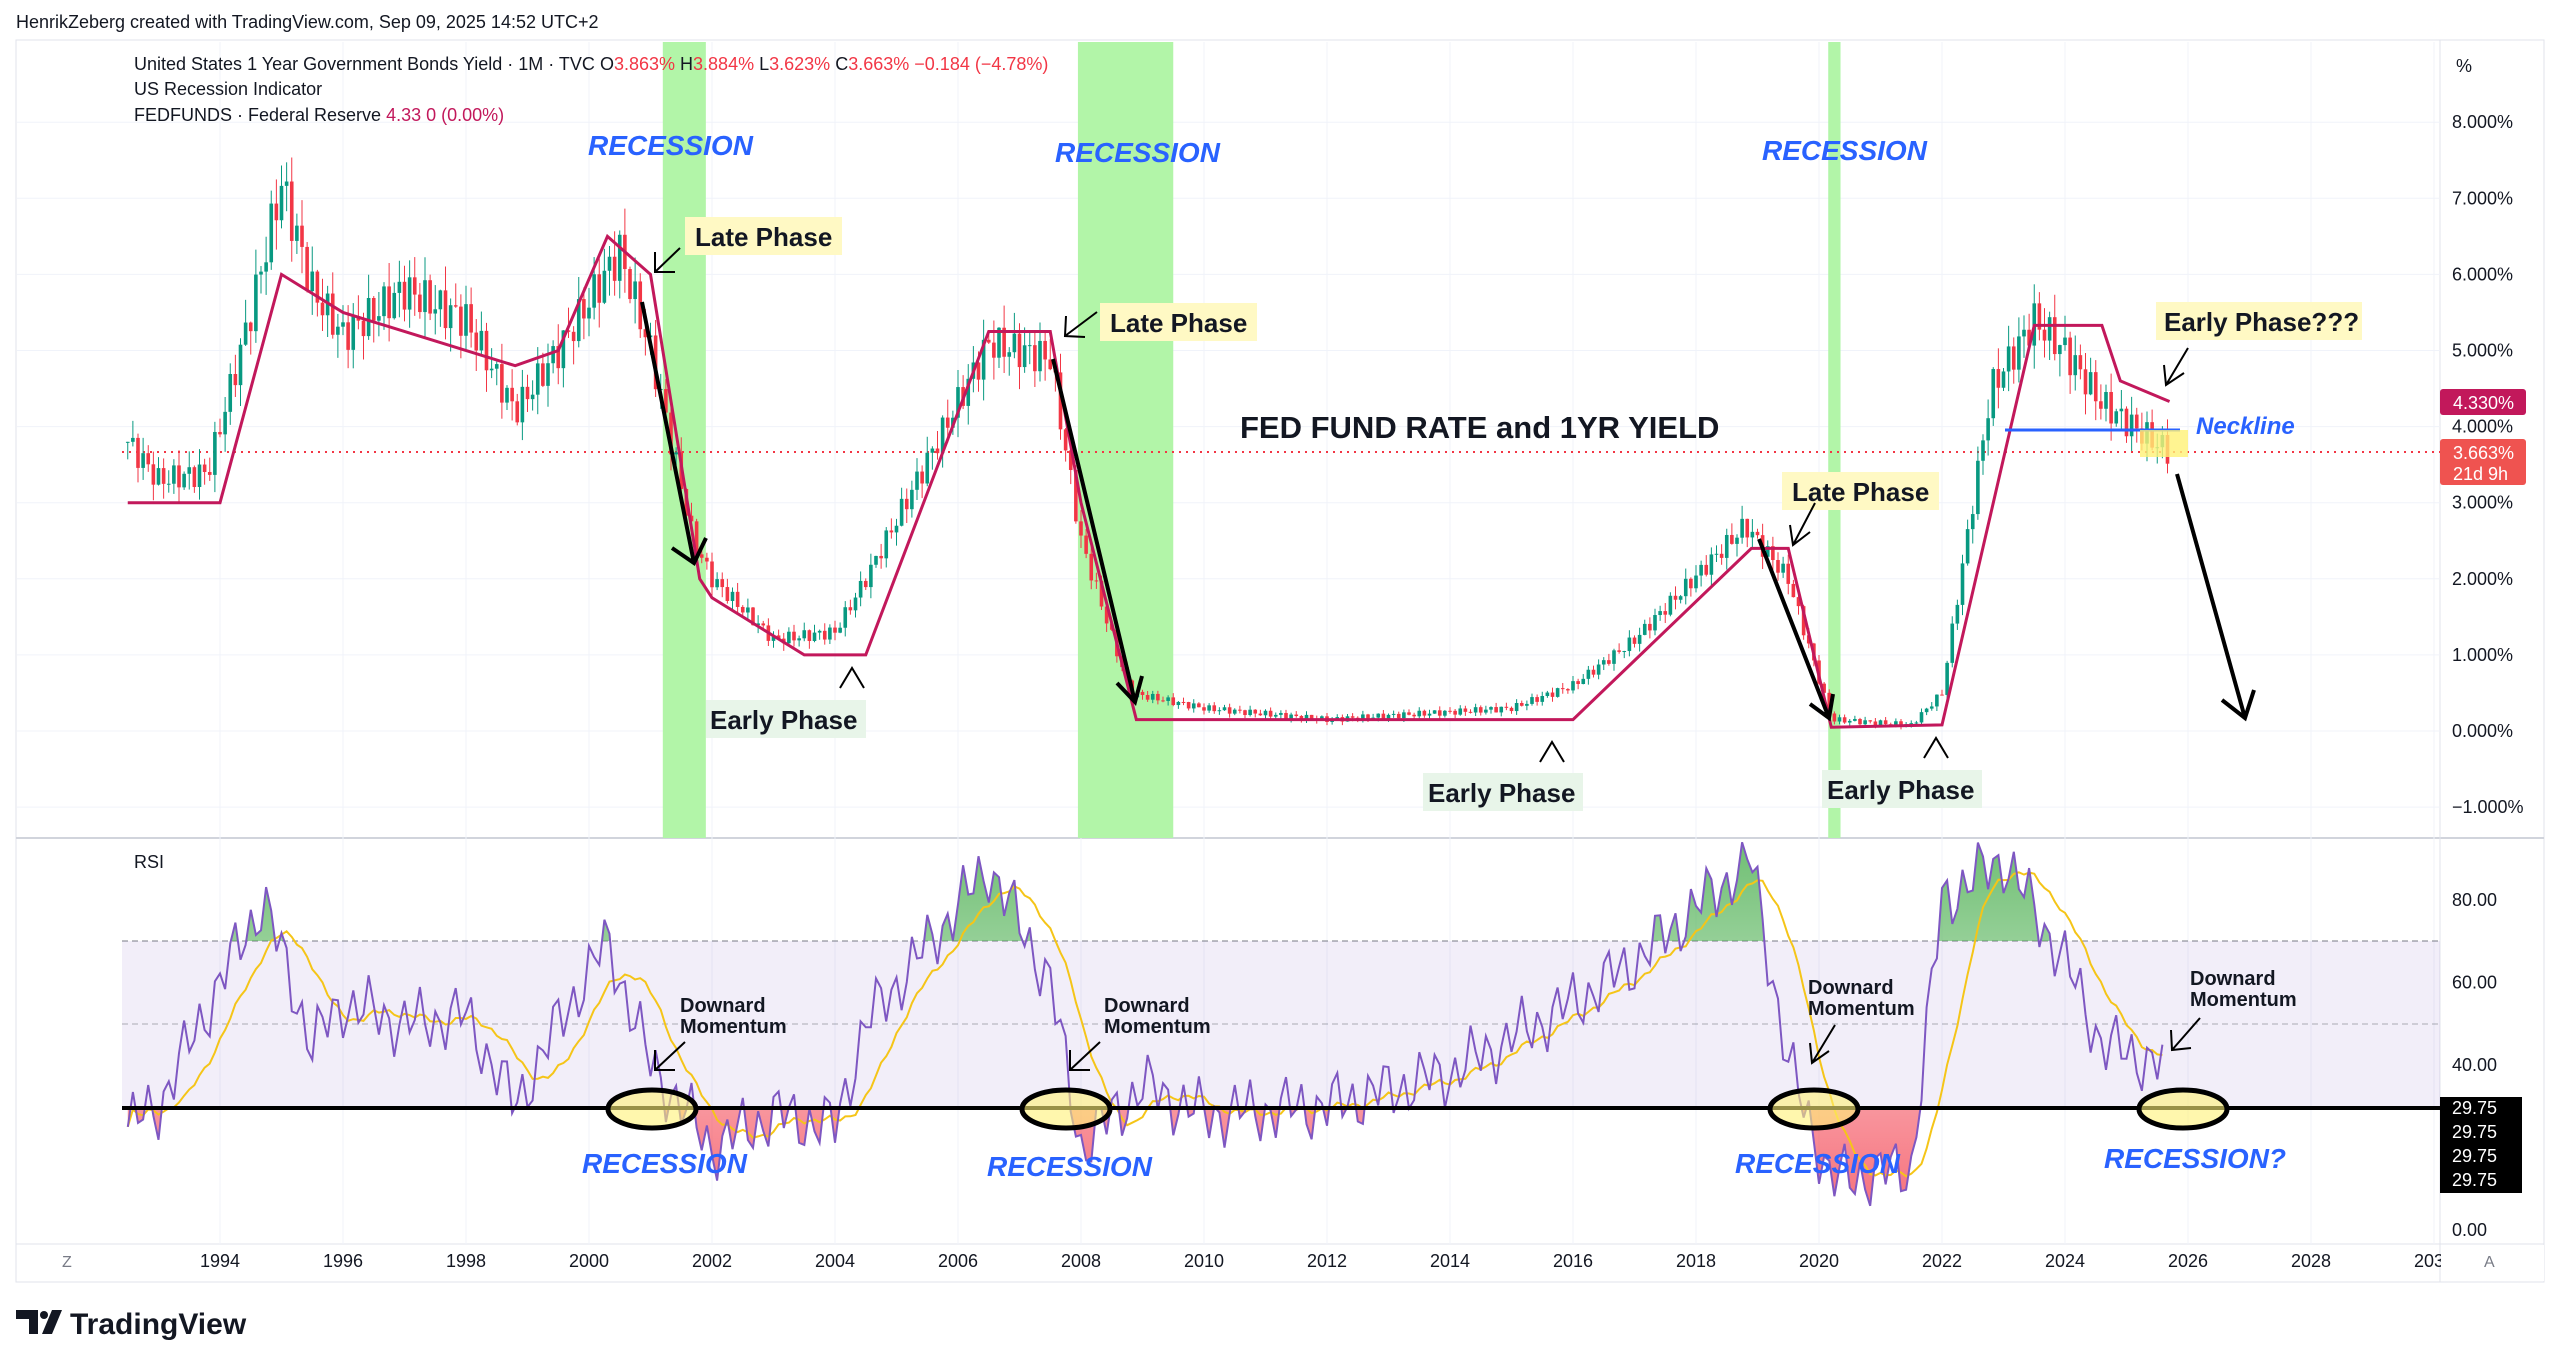 This screenshot has width=2560, height=1369. I want to click on time-tick-label: 2026, so click(2188, 1261).